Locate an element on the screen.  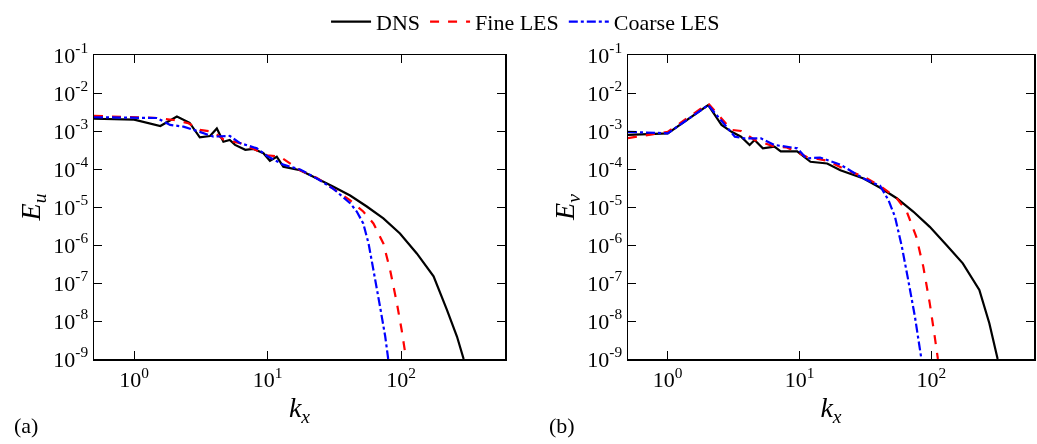
legend-label: Fine LES is located at coordinates (517, 23).